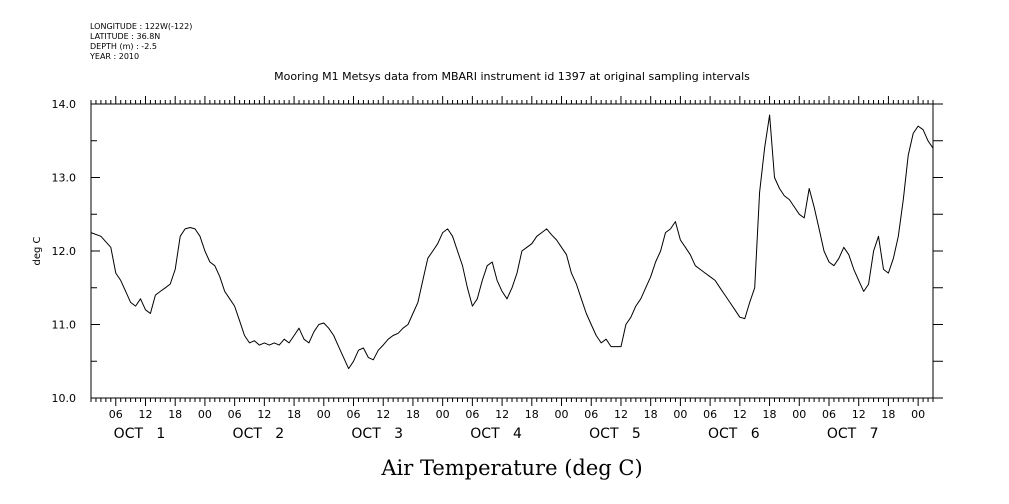 This screenshot has width=1009, height=504. Describe the element at coordinates (64, 398) in the screenshot. I see `y-tick-label: 10.0` at that location.